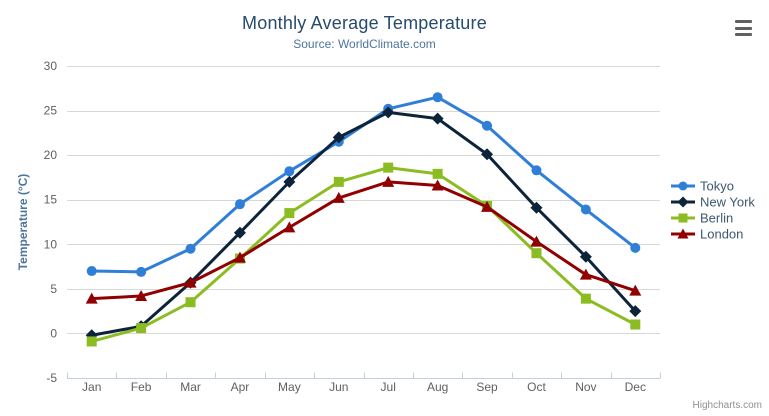 This screenshot has height=416, width=769. Describe the element at coordinates (388, 387) in the screenshot. I see `x-axis-label: Jul` at that location.